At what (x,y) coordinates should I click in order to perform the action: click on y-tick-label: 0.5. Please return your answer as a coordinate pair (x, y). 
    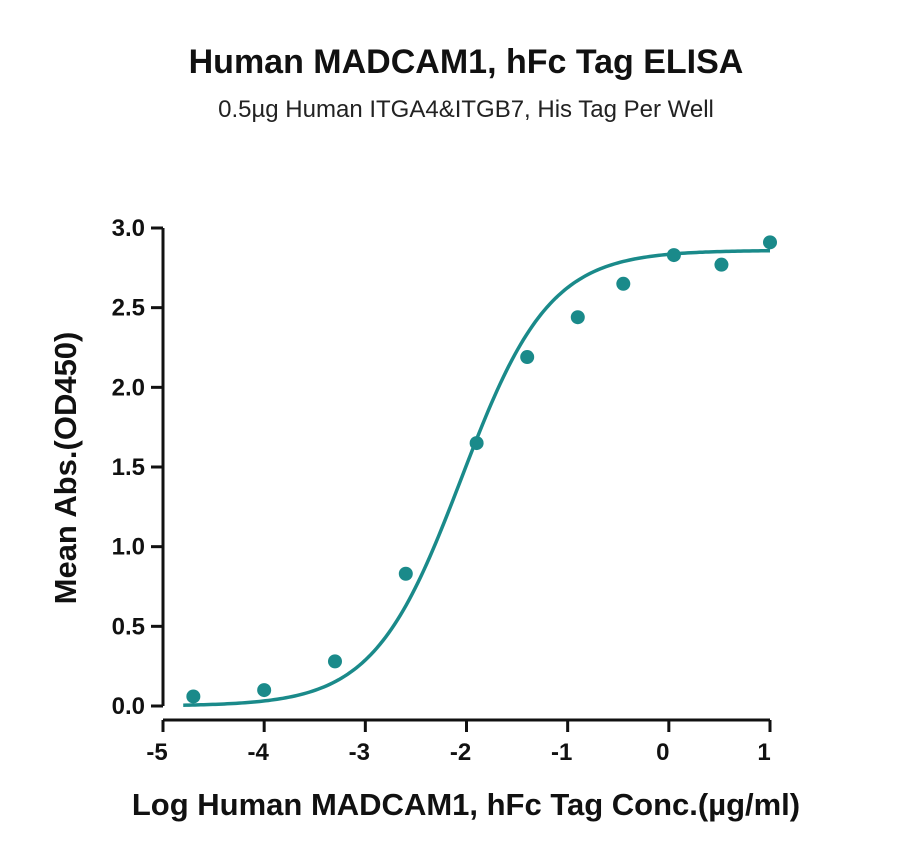
    Looking at the image, I should click on (128, 626).